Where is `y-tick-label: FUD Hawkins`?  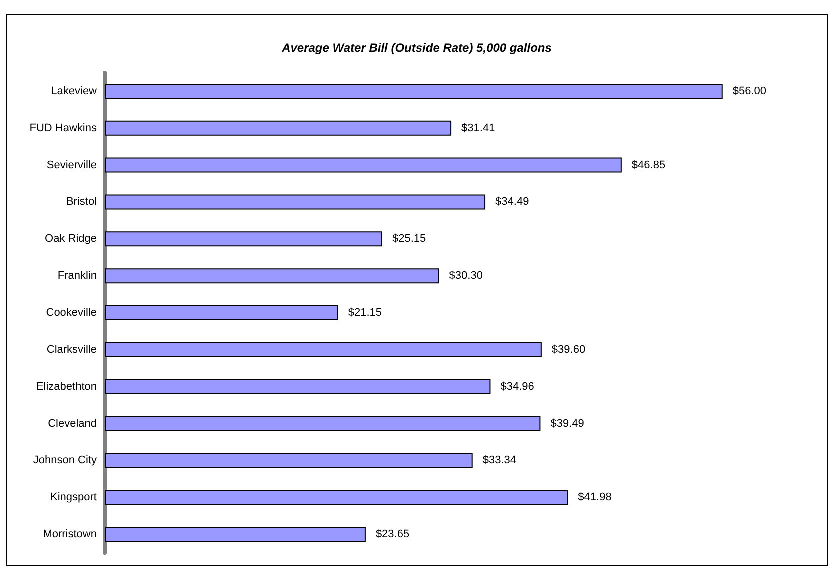
y-tick-label: FUD Hawkins is located at coordinates (64, 128).